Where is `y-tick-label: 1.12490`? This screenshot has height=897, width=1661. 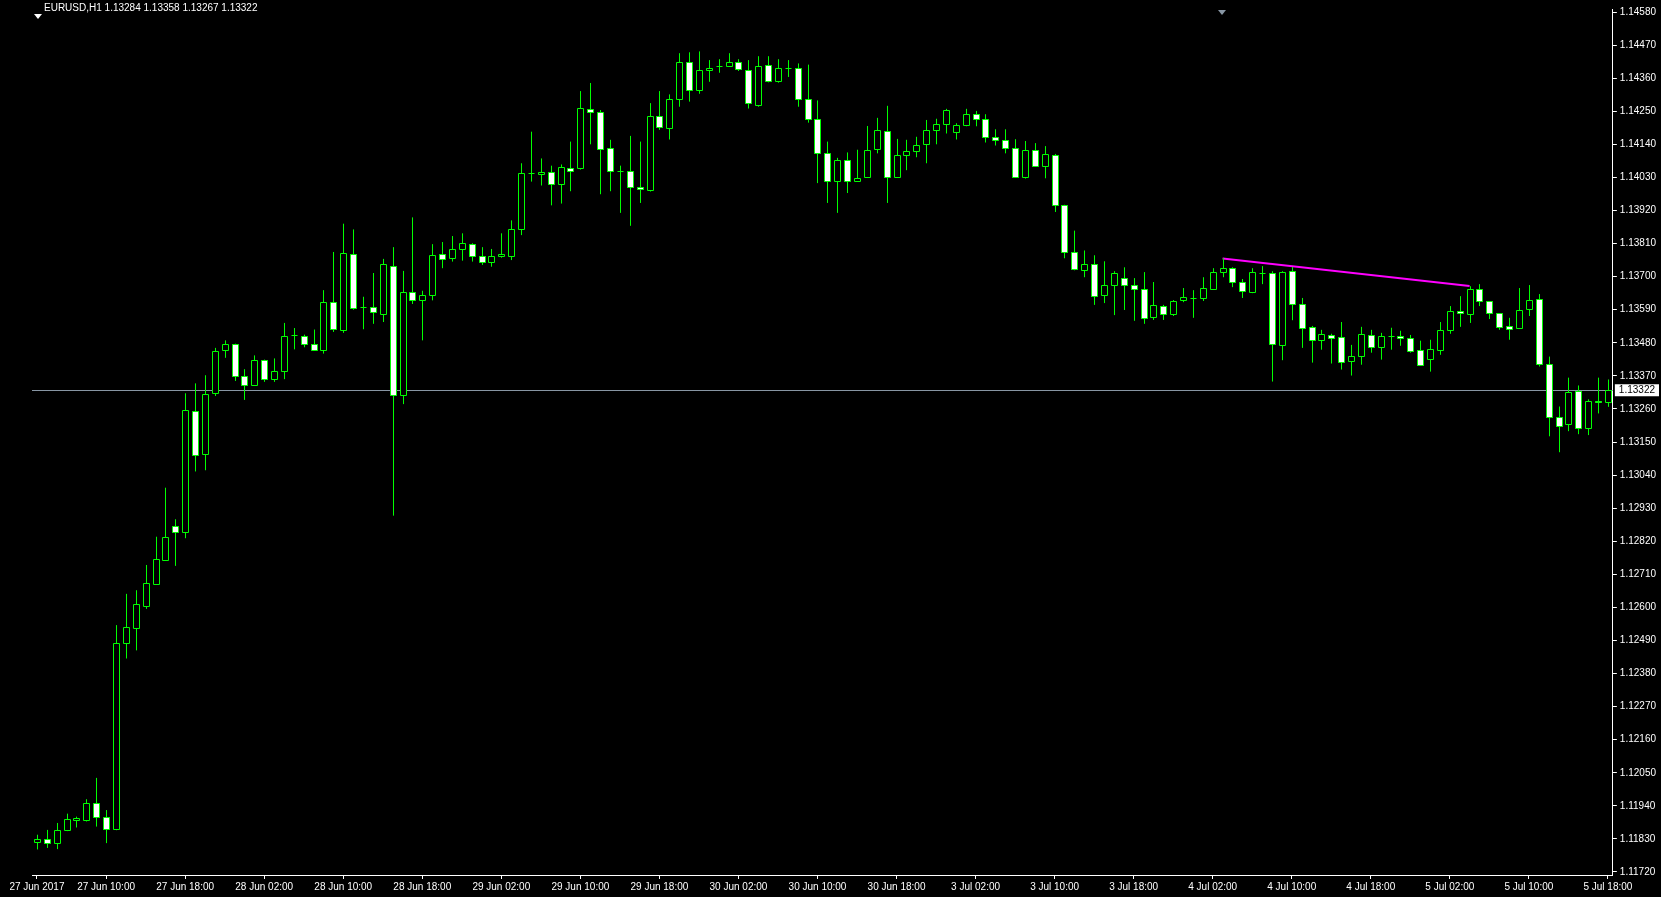 y-tick-label: 1.12490 is located at coordinates (1638, 640).